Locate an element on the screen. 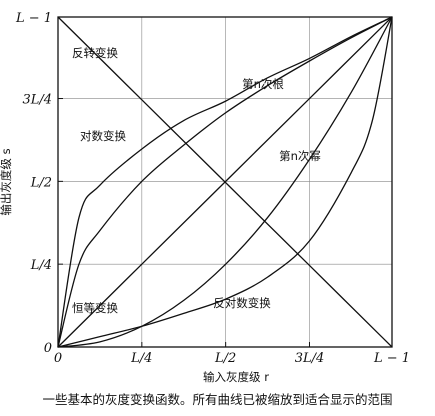 The width and height of the screenshot is (435, 416). x-tick-label: 0 is located at coordinates (58, 358).